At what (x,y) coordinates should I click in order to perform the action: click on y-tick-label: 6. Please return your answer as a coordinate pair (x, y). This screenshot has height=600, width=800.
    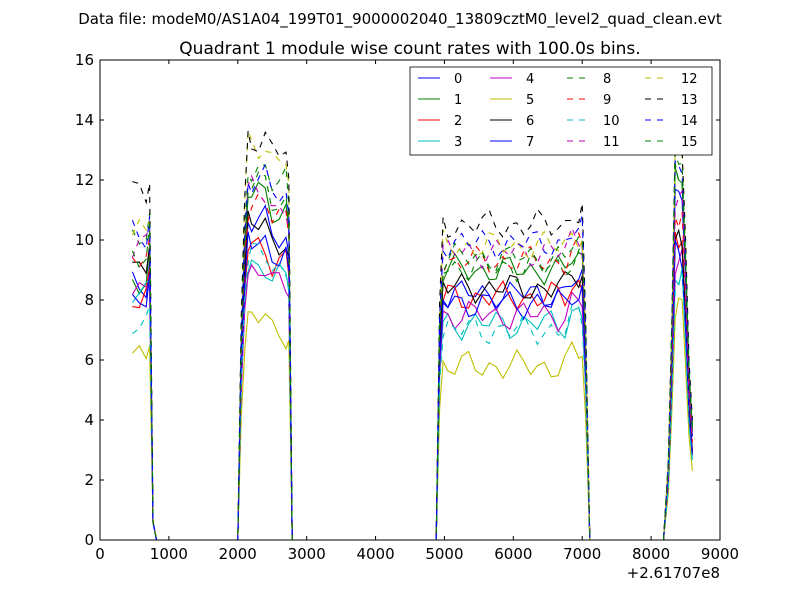
    Looking at the image, I should click on (89, 360).